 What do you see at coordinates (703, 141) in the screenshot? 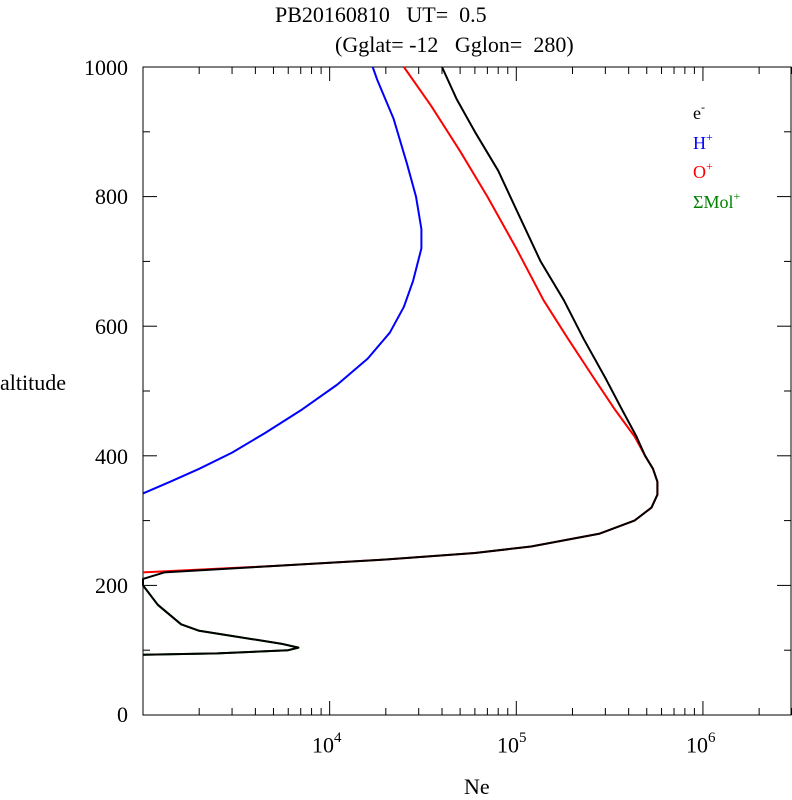
I see `legend-entry-hydrogen: H+` at bounding box center [703, 141].